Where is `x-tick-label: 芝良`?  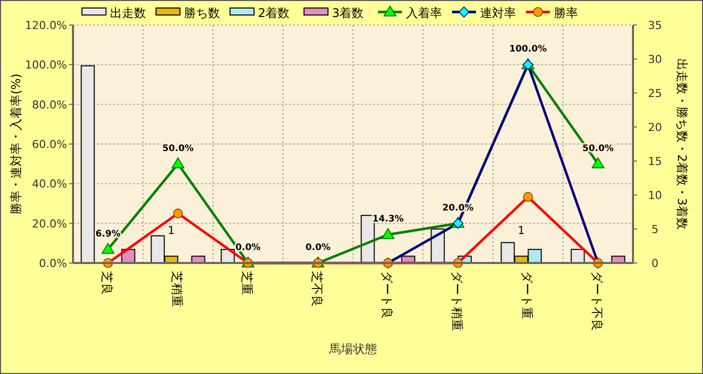 x-tick-label: 芝良 is located at coordinates (107, 283).